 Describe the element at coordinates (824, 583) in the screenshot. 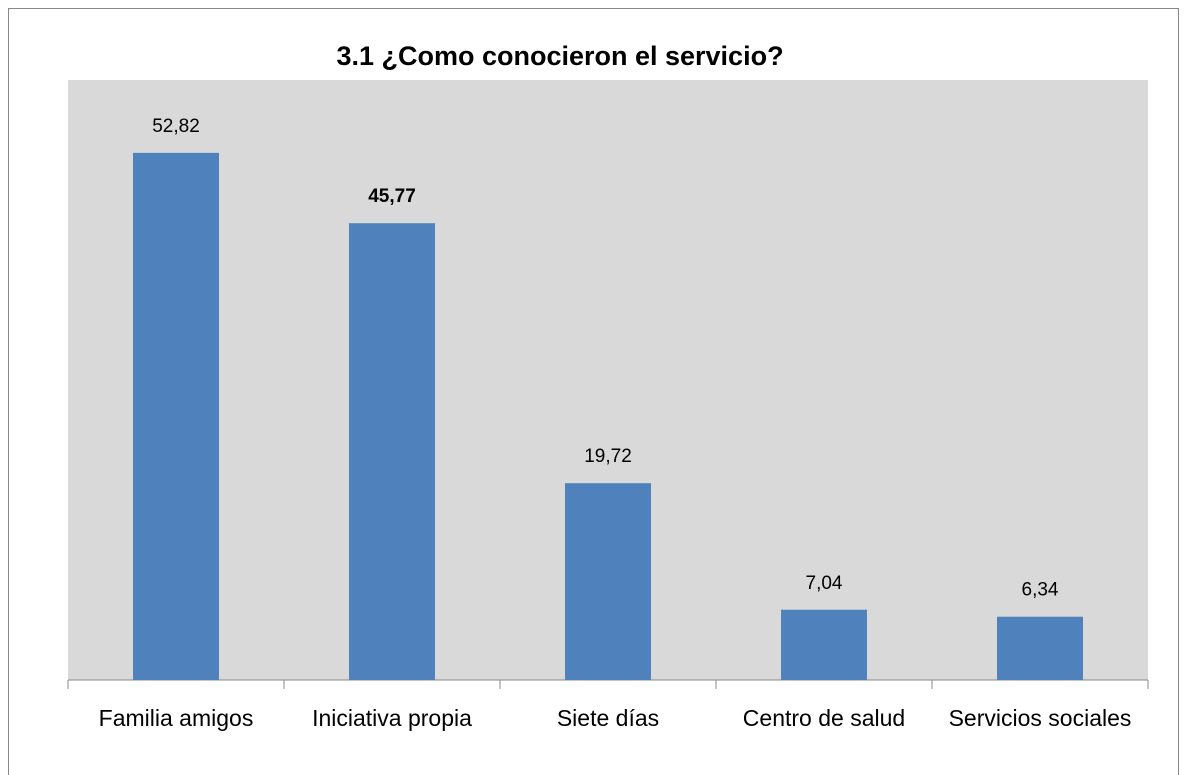

I see `value-label: 7,04` at that location.